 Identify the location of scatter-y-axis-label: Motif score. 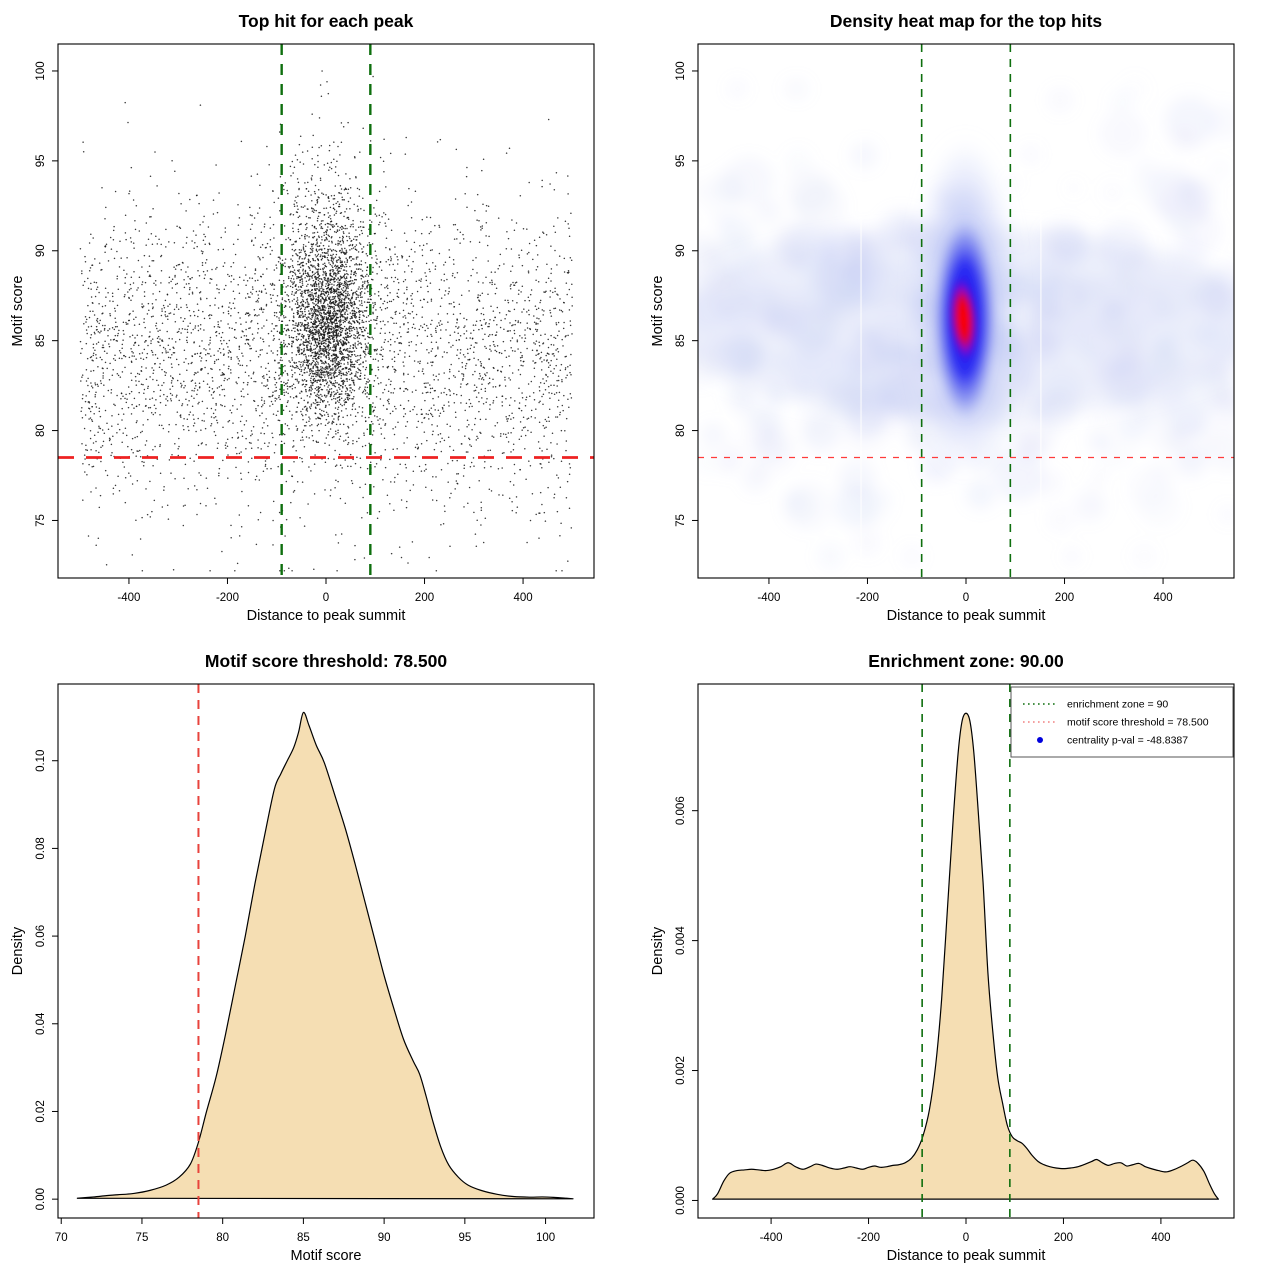
(18, 311).